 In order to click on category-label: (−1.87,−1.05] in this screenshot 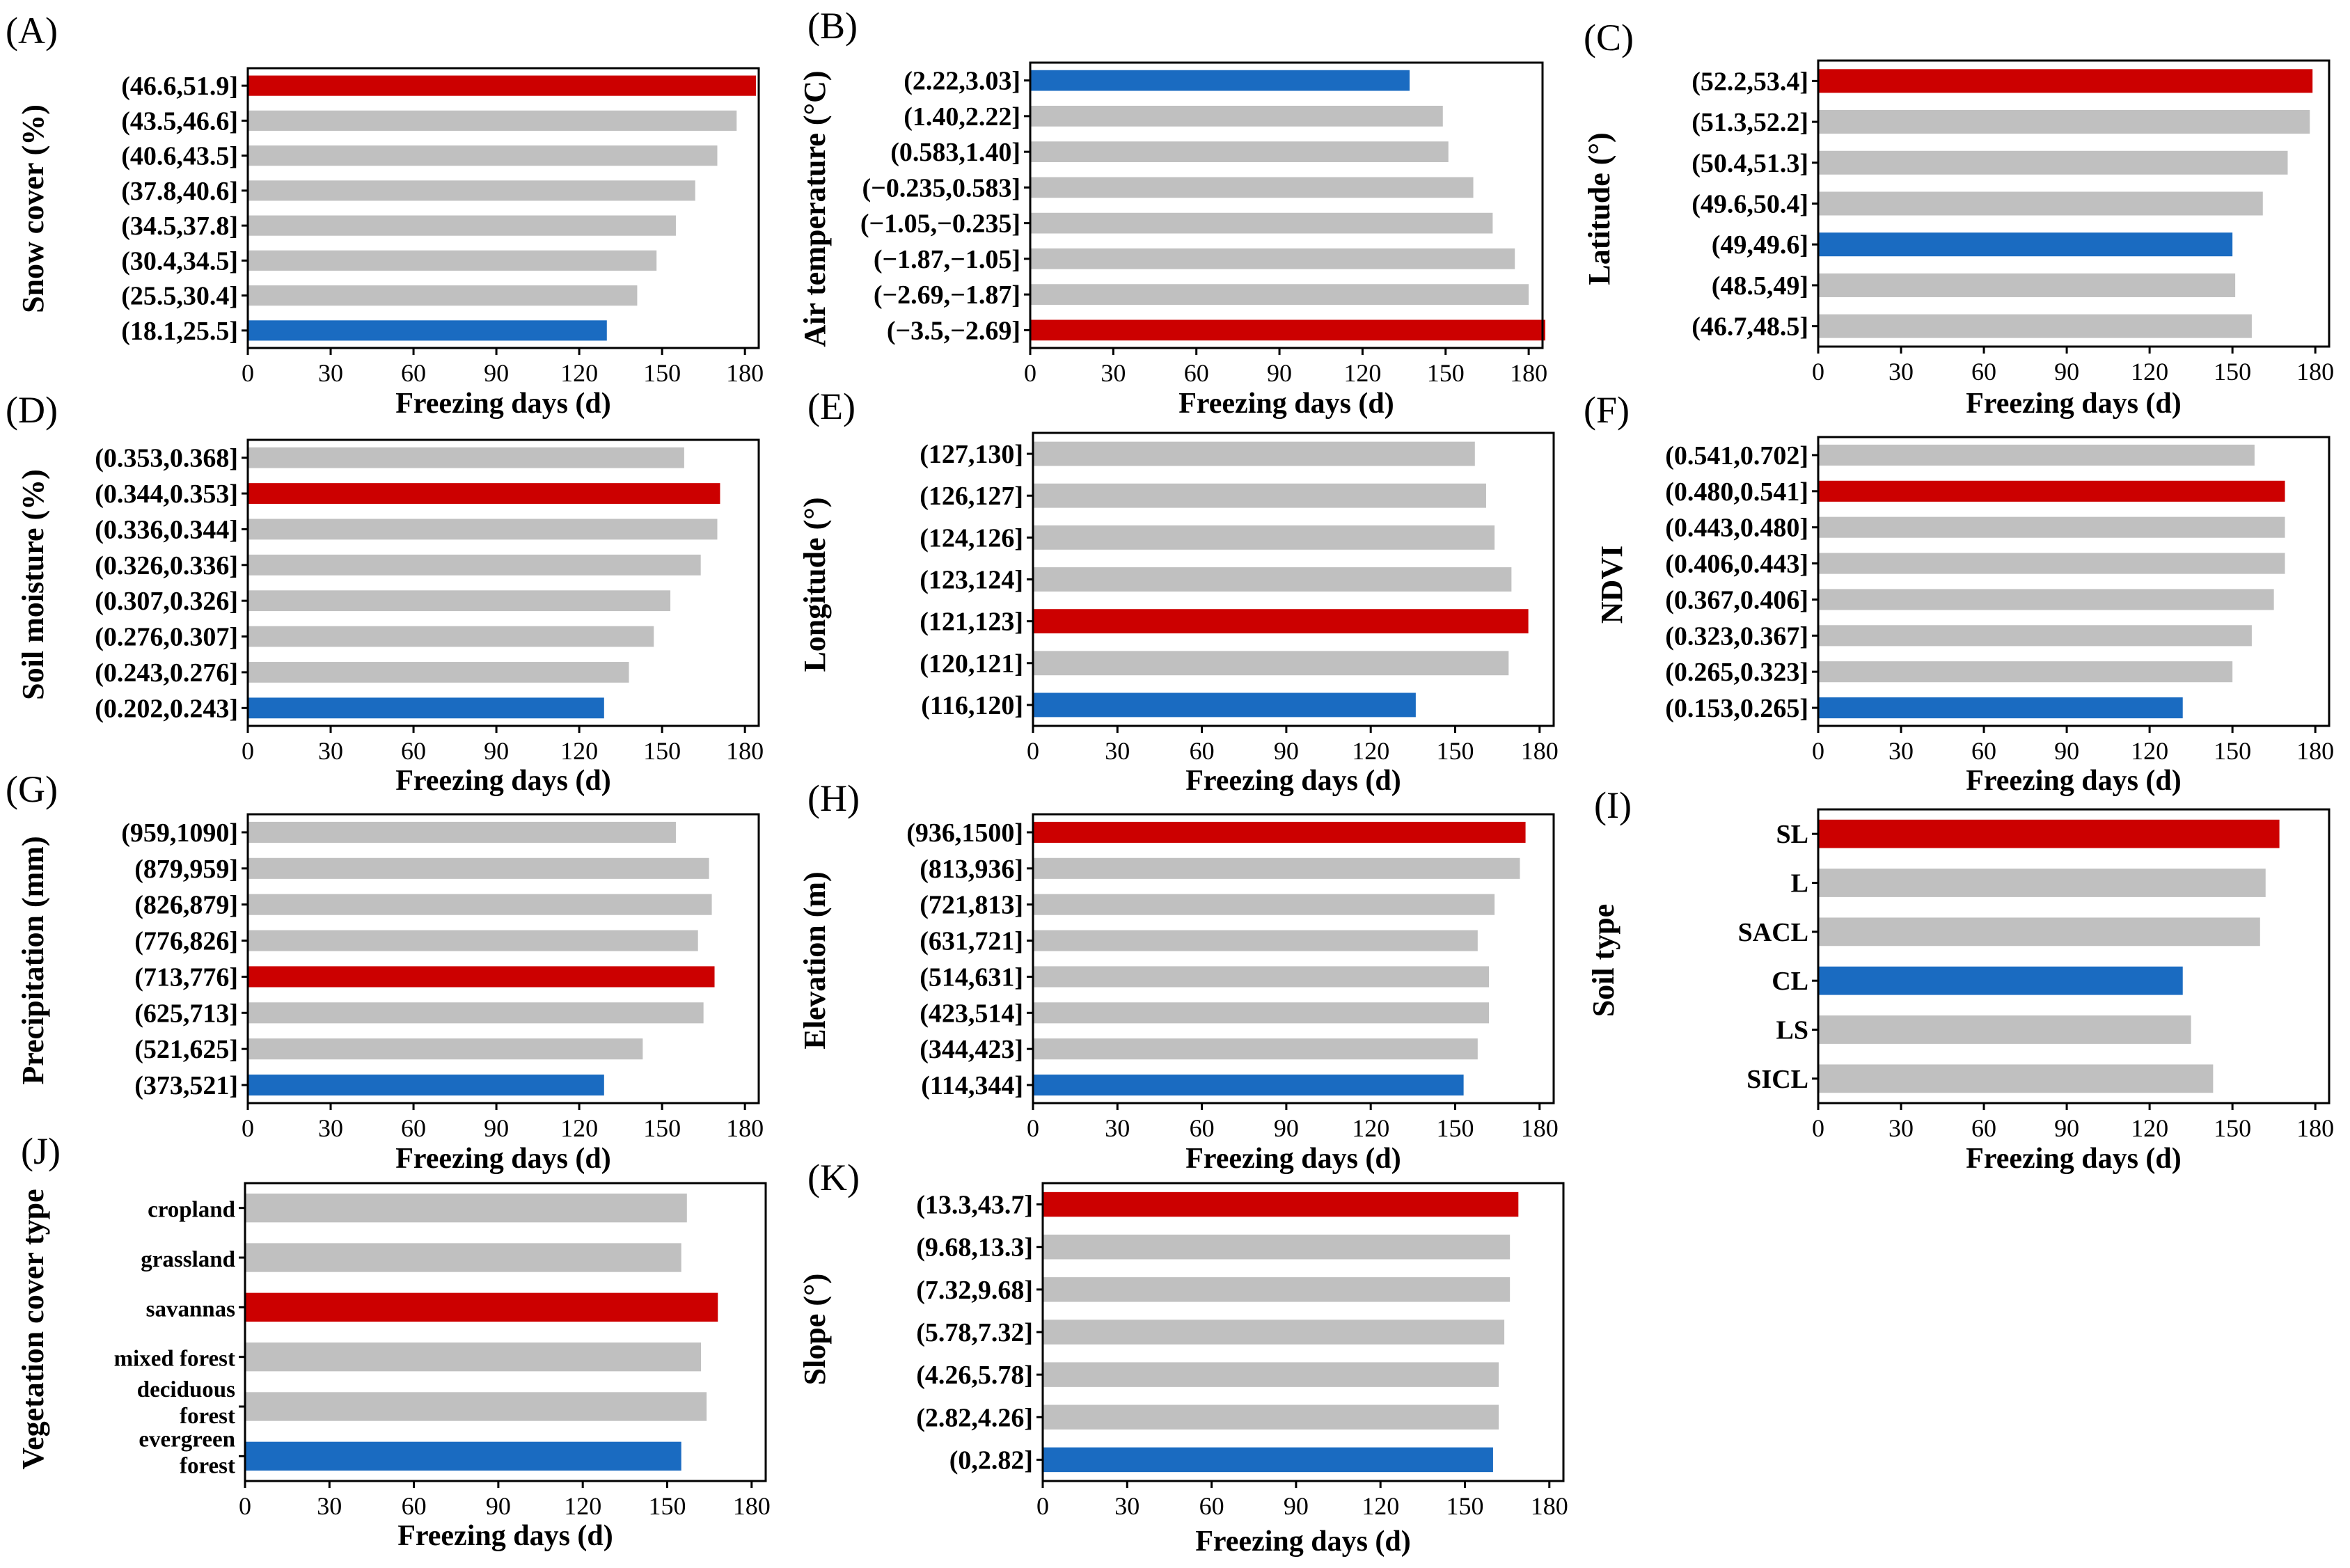, I will do `click(947, 259)`.